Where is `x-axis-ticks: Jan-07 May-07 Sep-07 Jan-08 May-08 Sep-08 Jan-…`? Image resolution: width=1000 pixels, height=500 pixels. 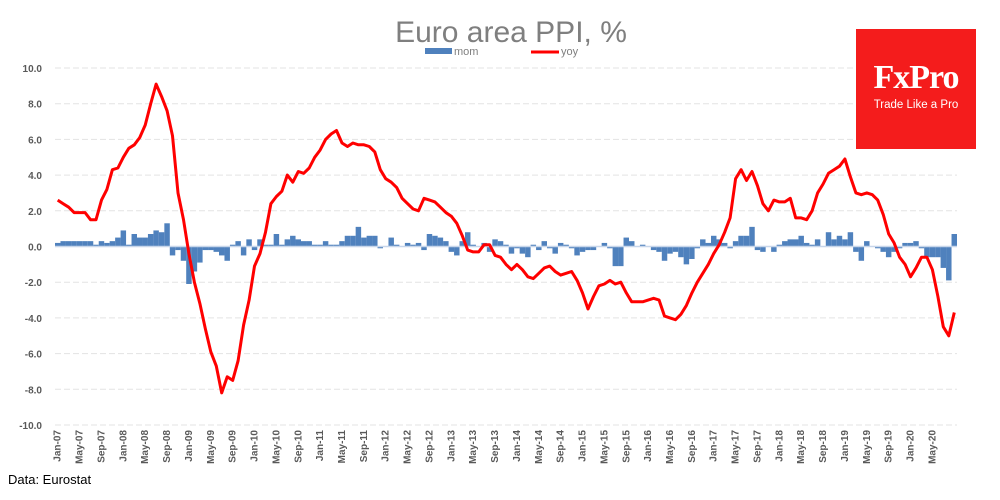
x-axis-ticks: Jan-07 May-07 Sep-07 Jan-08 May-08 Sep-08 Jan-… is located at coordinates (496, 447).